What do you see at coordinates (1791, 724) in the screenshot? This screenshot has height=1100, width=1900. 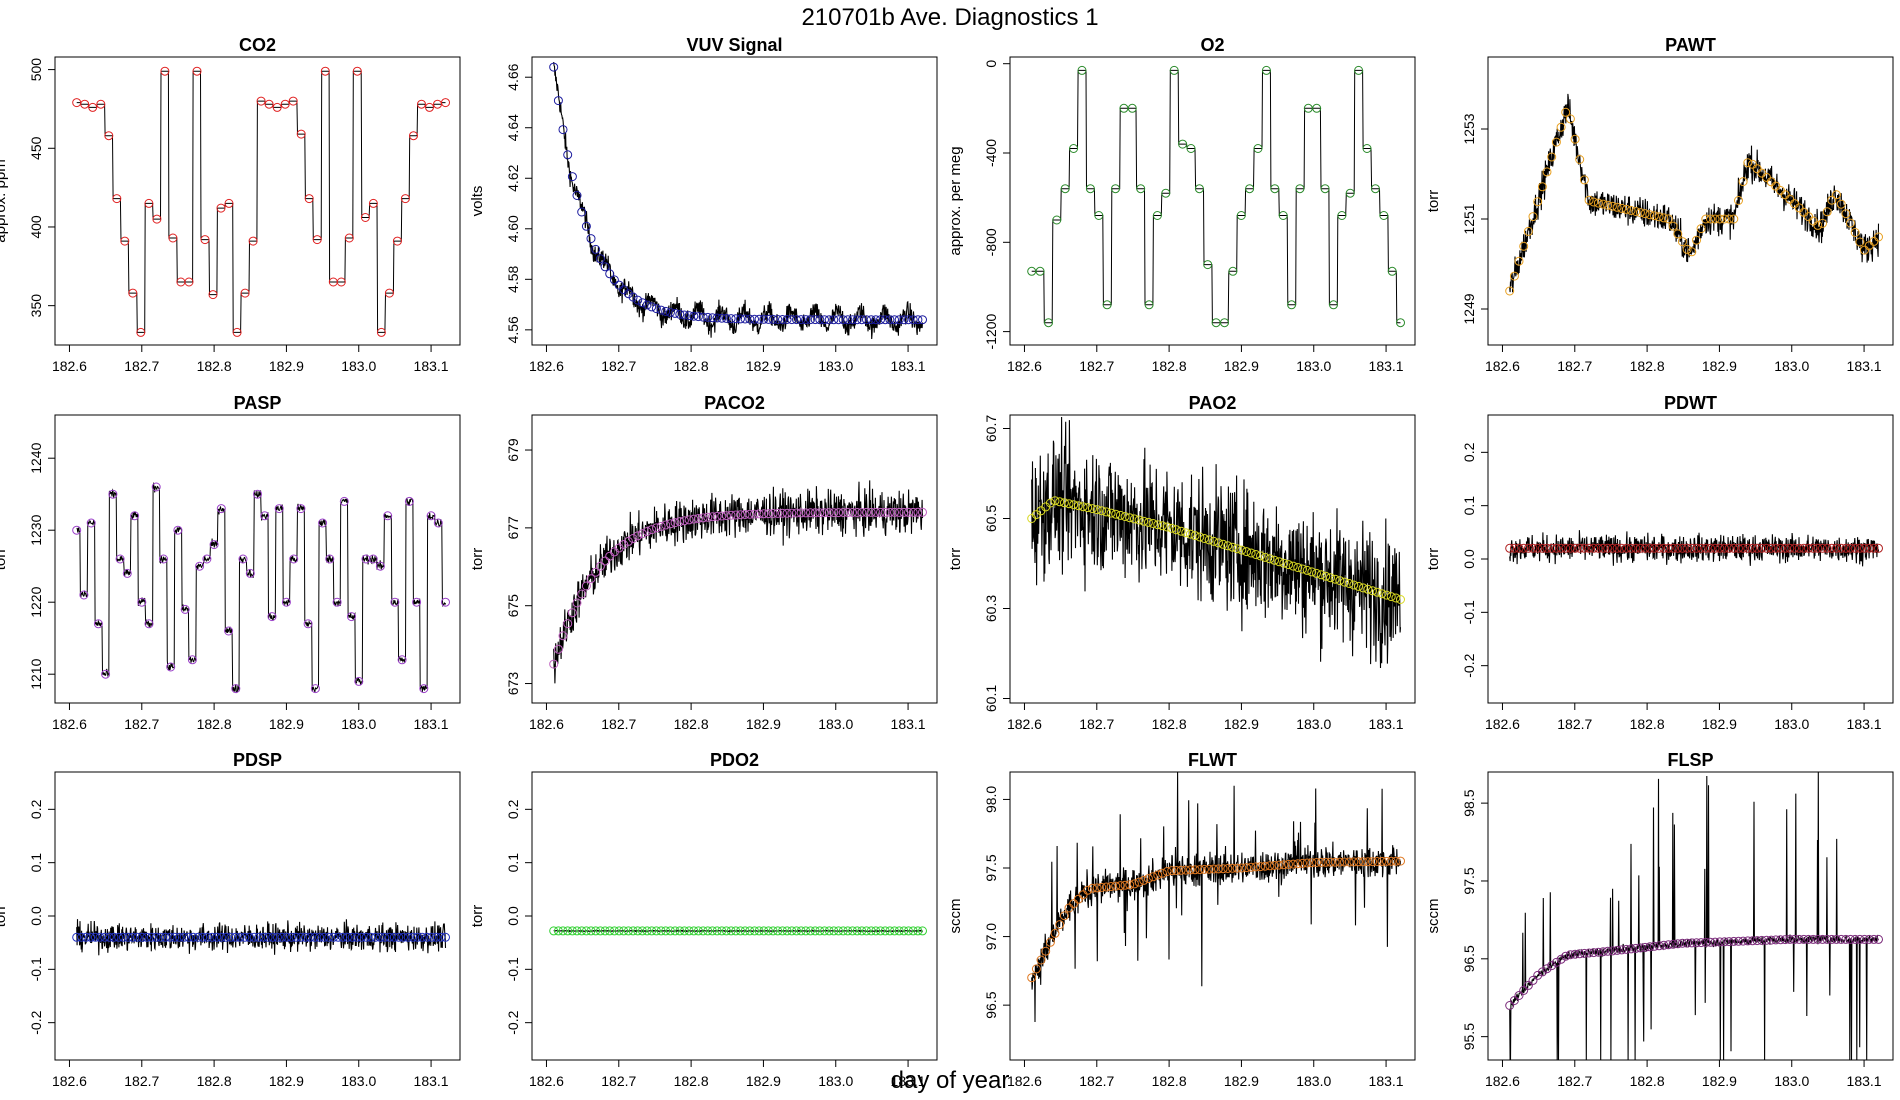 I see `x-tick-label: 183.0` at bounding box center [1791, 724].